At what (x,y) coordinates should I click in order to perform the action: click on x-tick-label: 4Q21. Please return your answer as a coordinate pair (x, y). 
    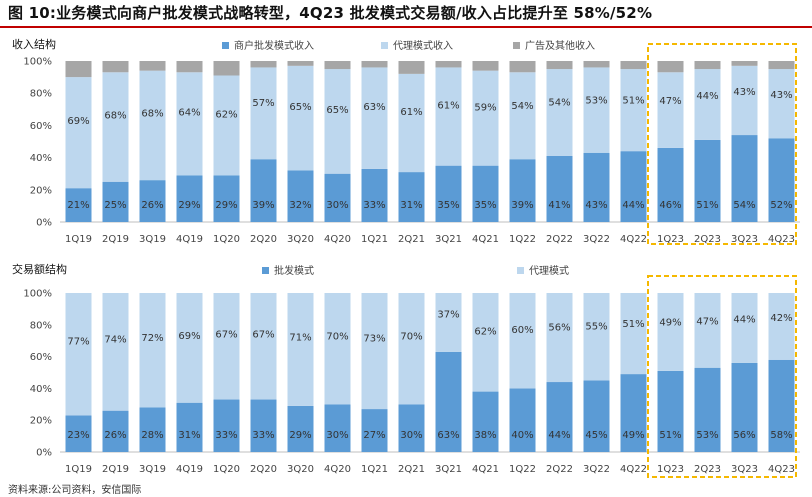
    Looking at the image, I should click on (485, 239).